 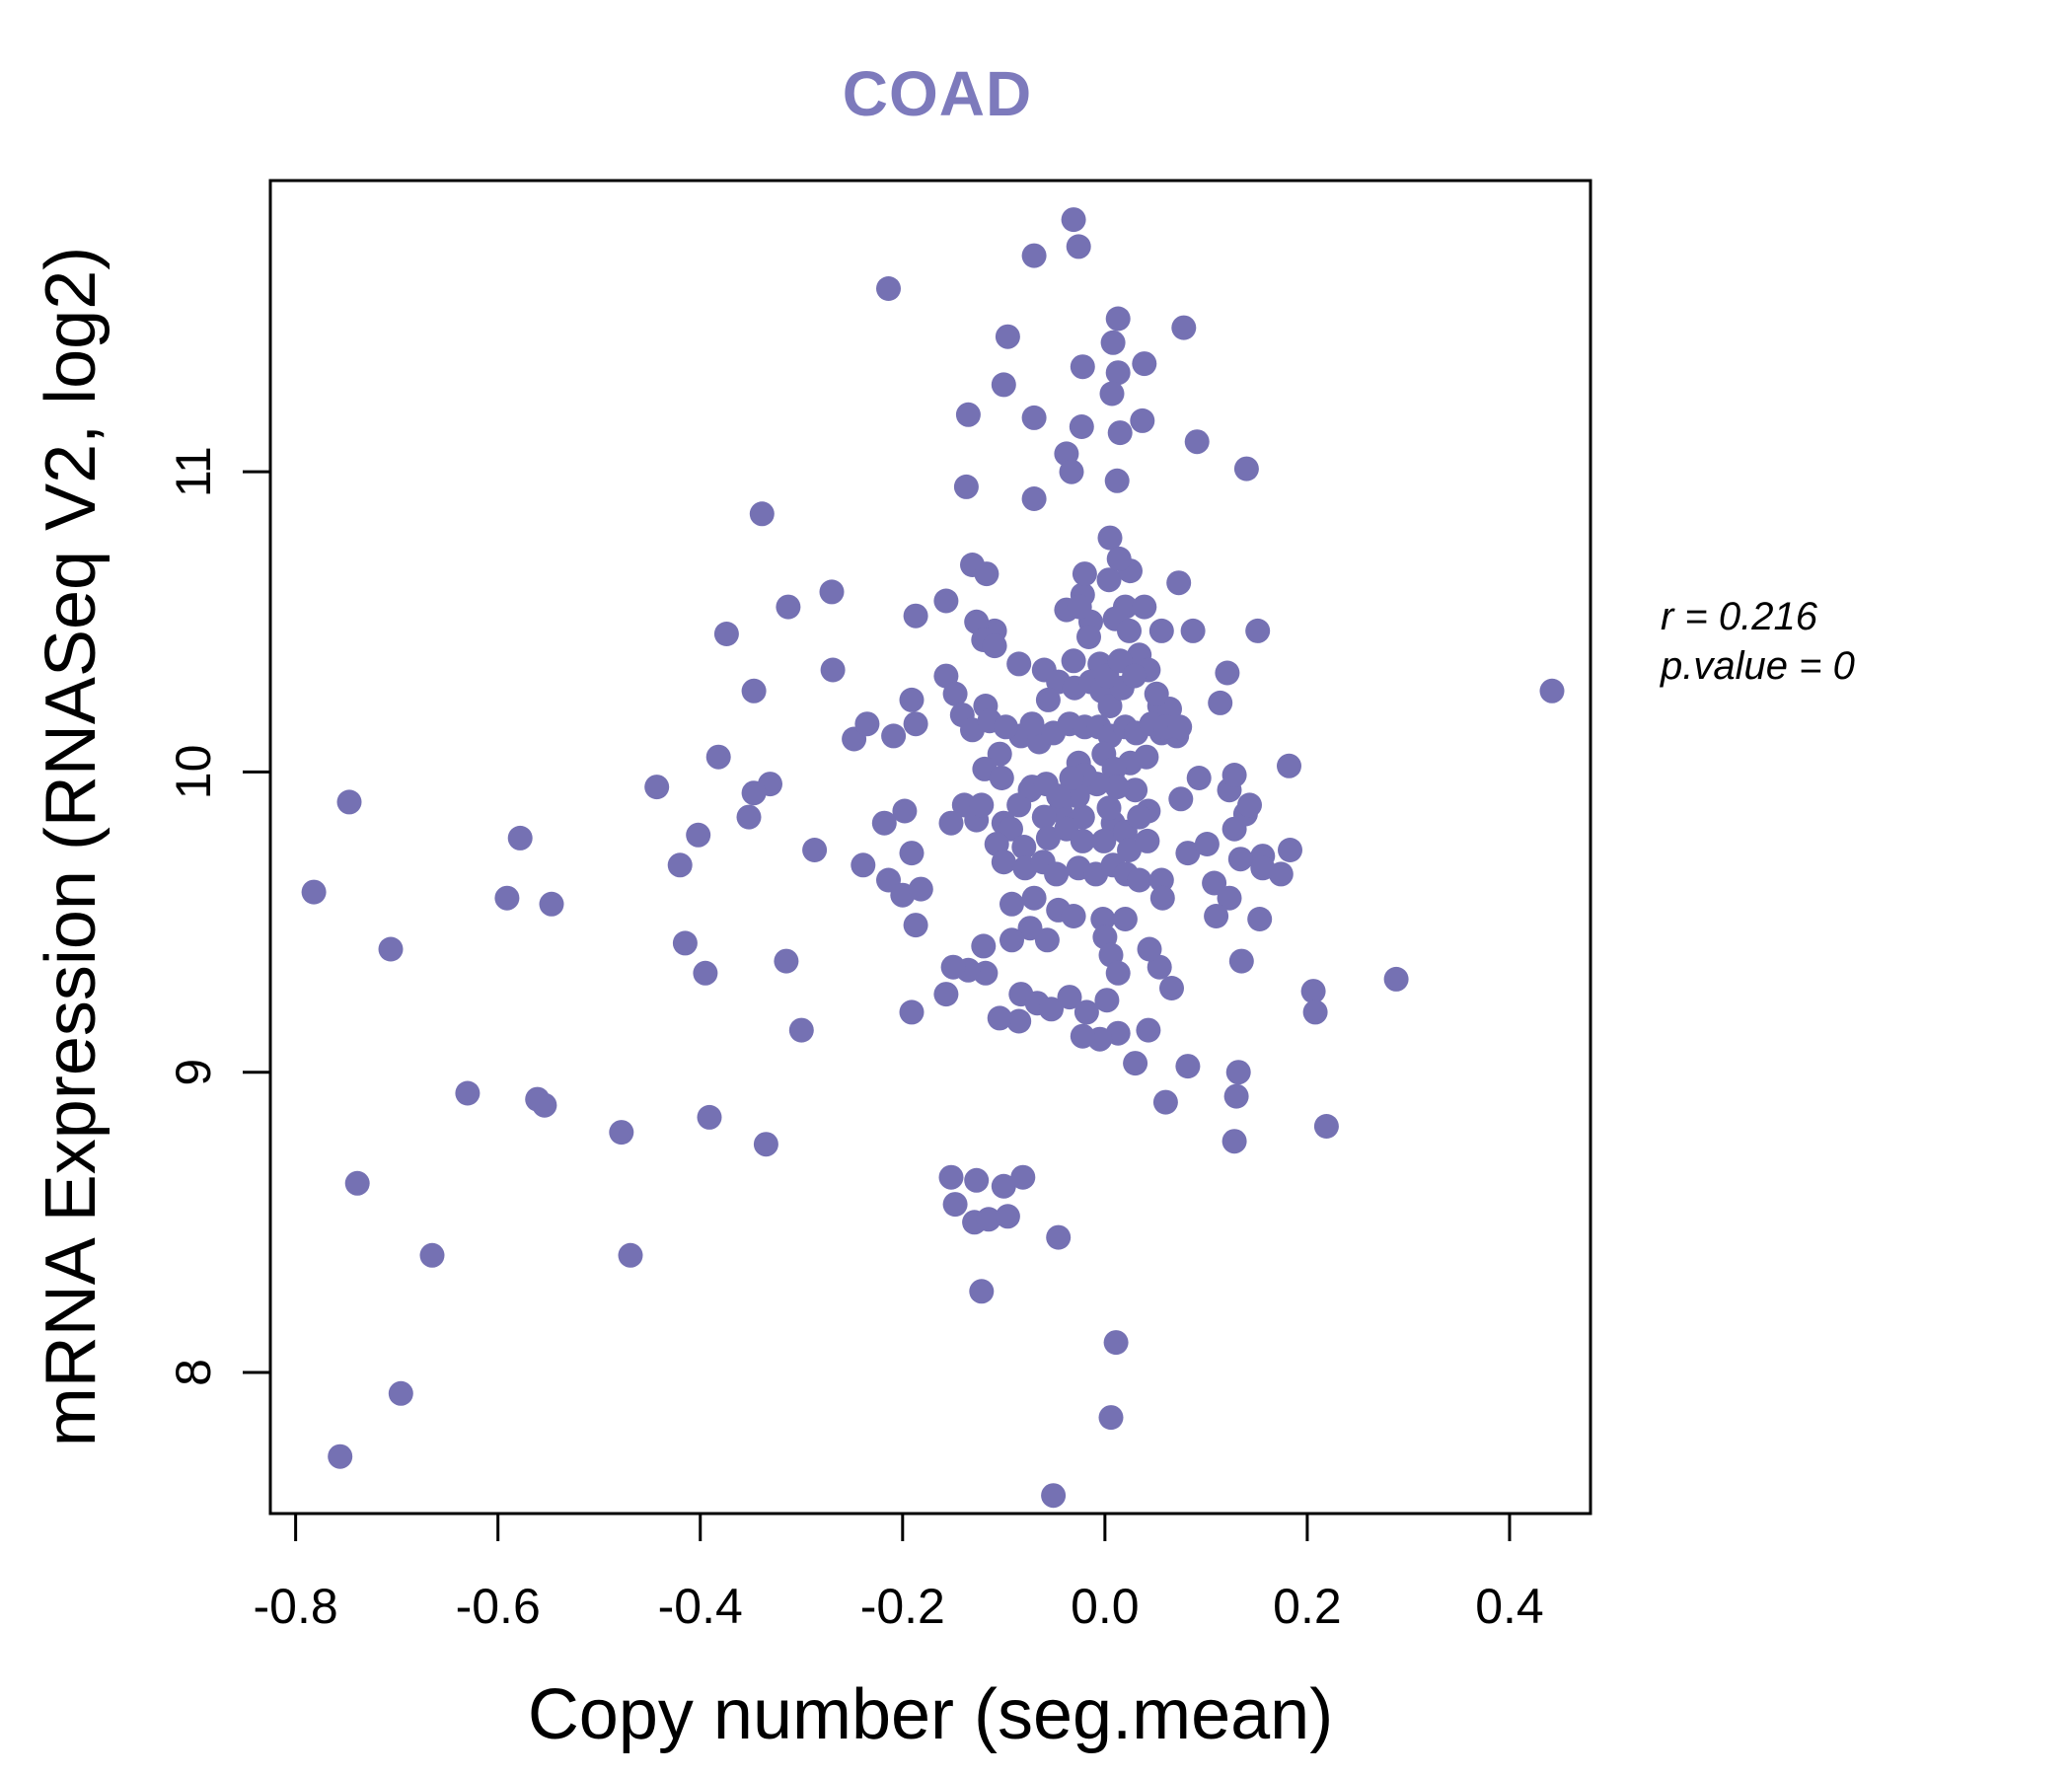 What do you see at coordinates (499, 1607) in the screenshot?
I see `x-tick-label: -0.6` at bounding box center [499, 1607].